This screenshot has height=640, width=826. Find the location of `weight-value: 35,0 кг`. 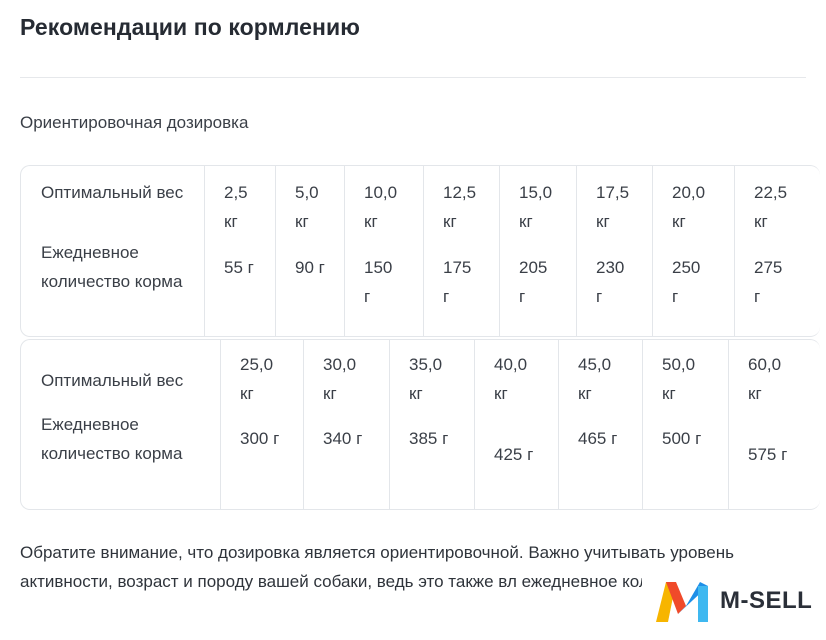

weight-value: 35,0 кг is located at coordinates (426, 379).